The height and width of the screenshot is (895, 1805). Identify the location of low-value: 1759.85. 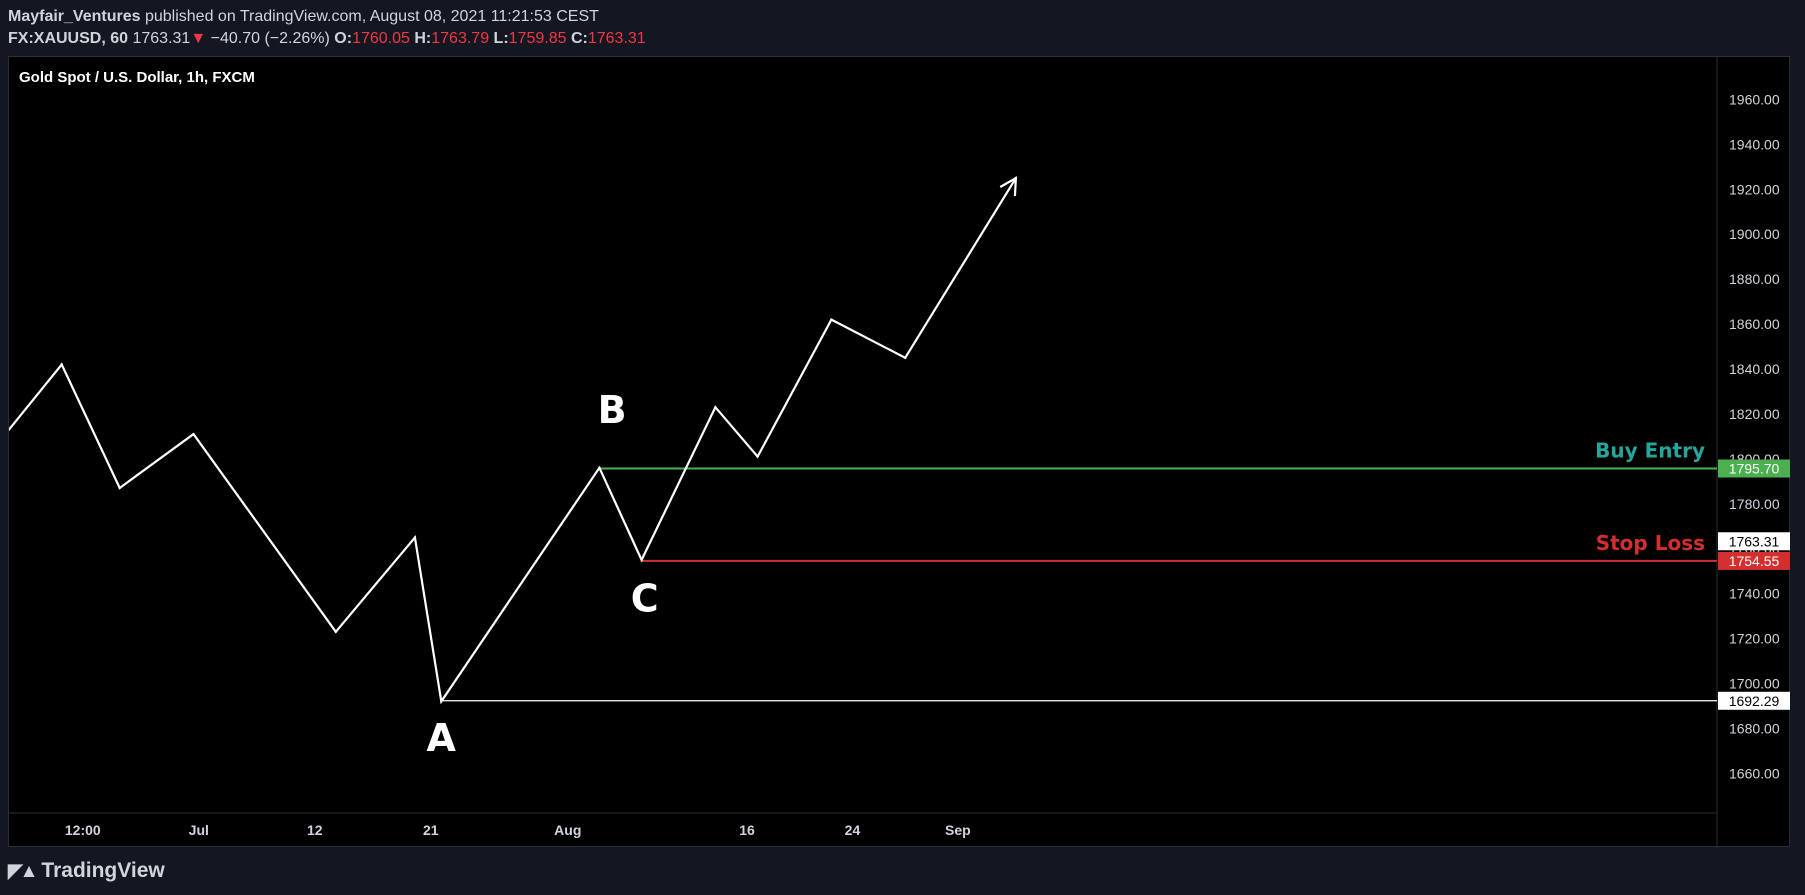
(537, 38).